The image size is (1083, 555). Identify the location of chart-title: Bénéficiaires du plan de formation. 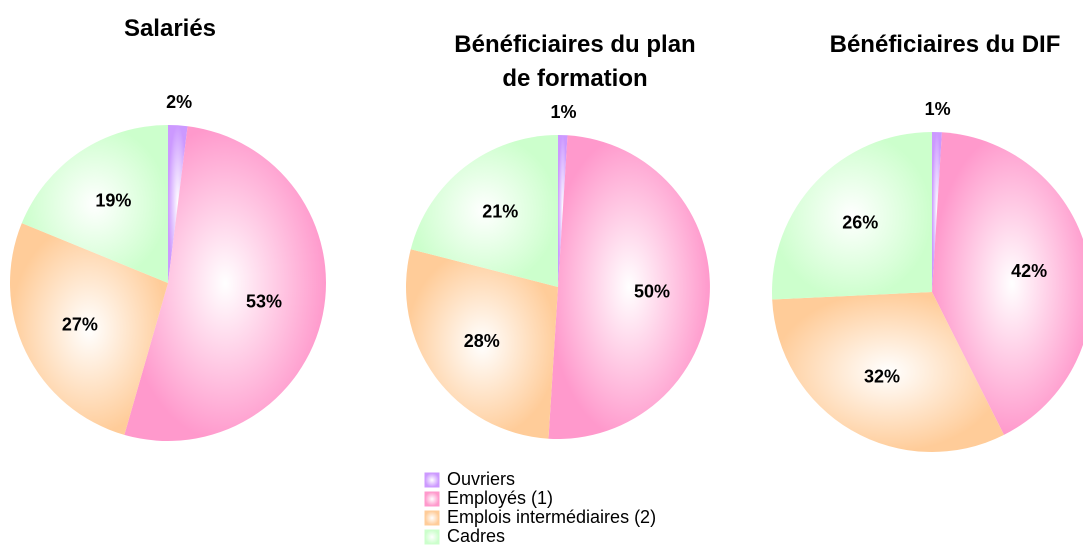
(575, 61).